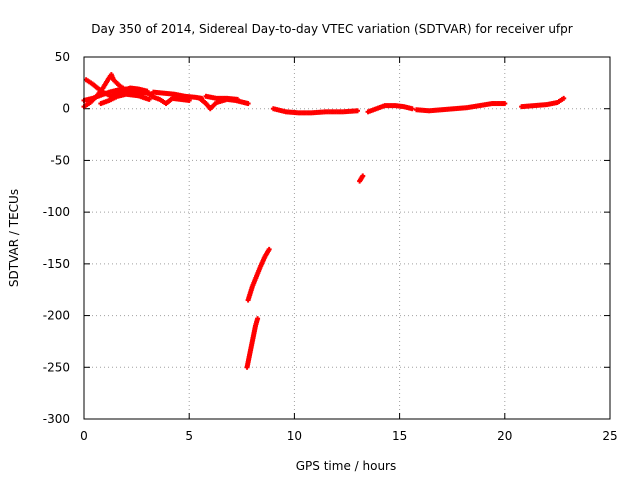  Describe the element at coordinates (294, 436) in the screenshot. I see `x-tick-label: 10` at that location.